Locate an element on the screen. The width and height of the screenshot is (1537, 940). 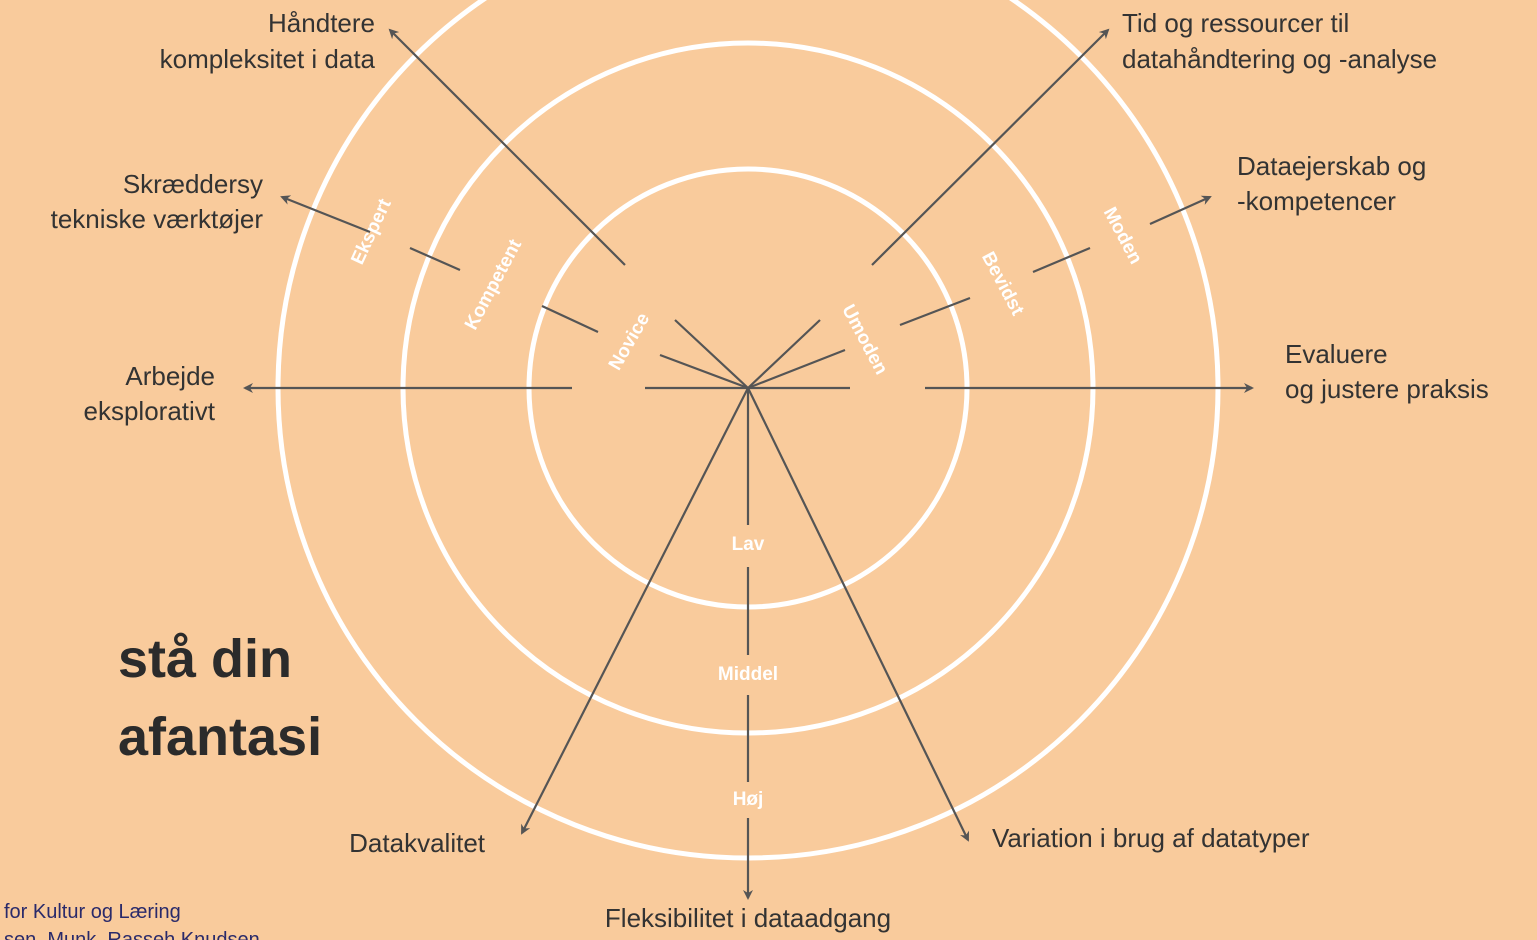
ring-label: Høj is located at coordinates (748, 799).